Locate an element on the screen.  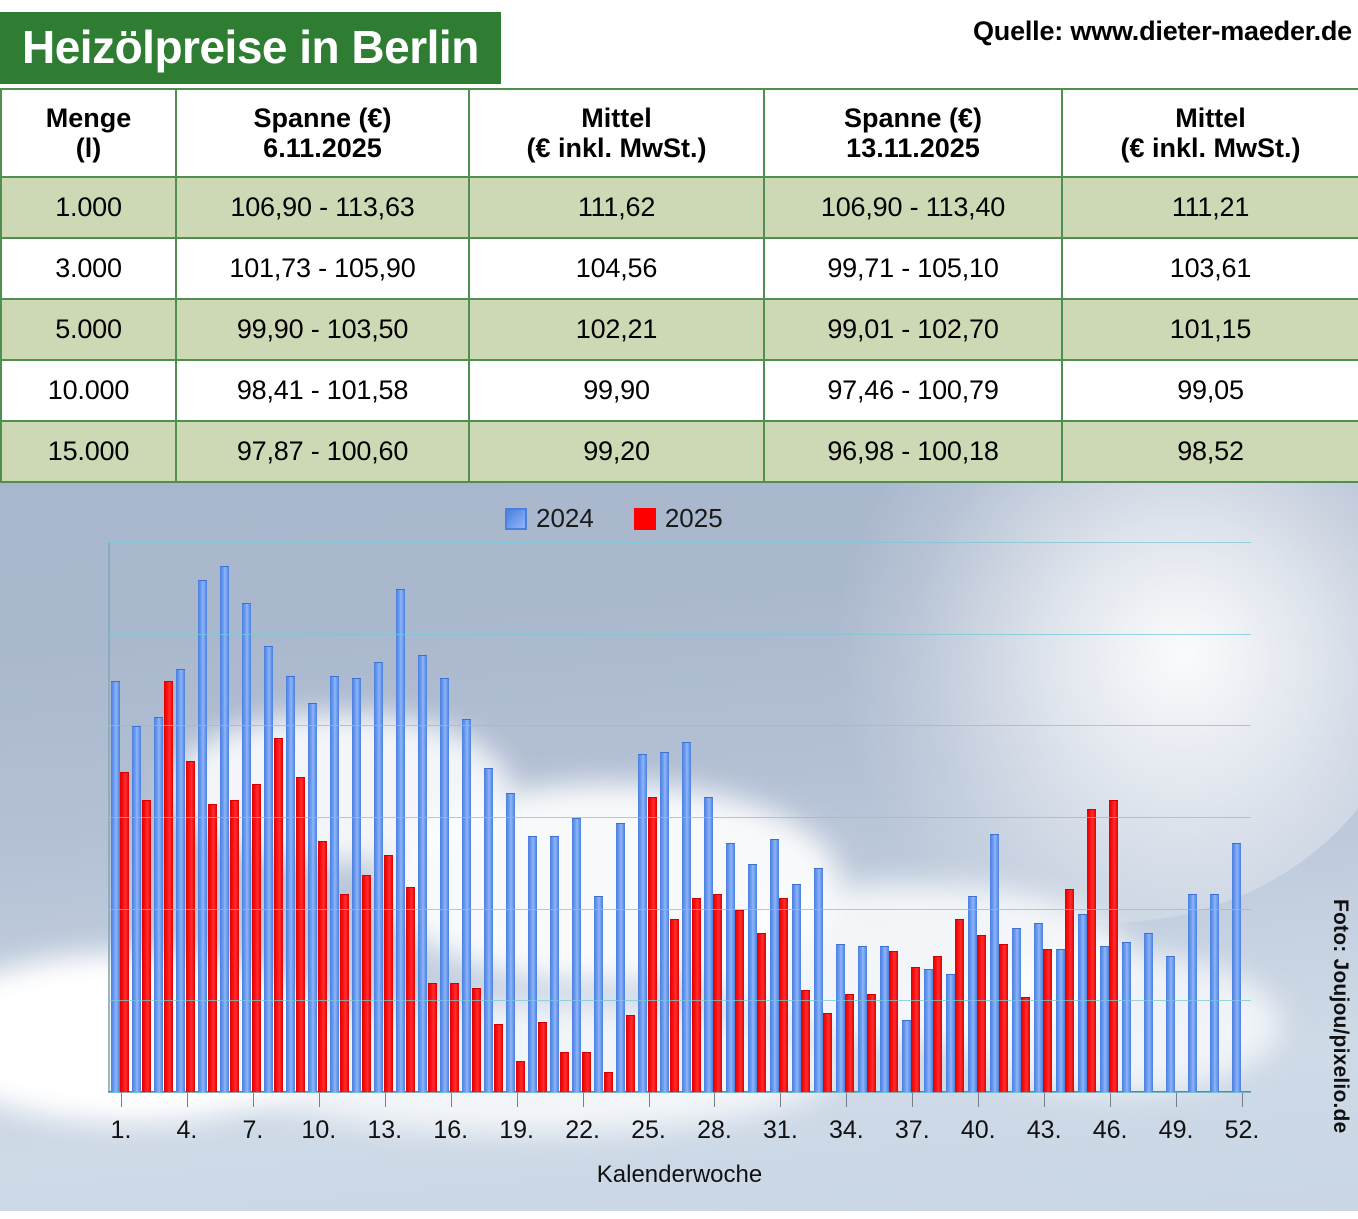
cell-spanne-1: 106,90 - 113,63 is located at coordinates (322, 207).